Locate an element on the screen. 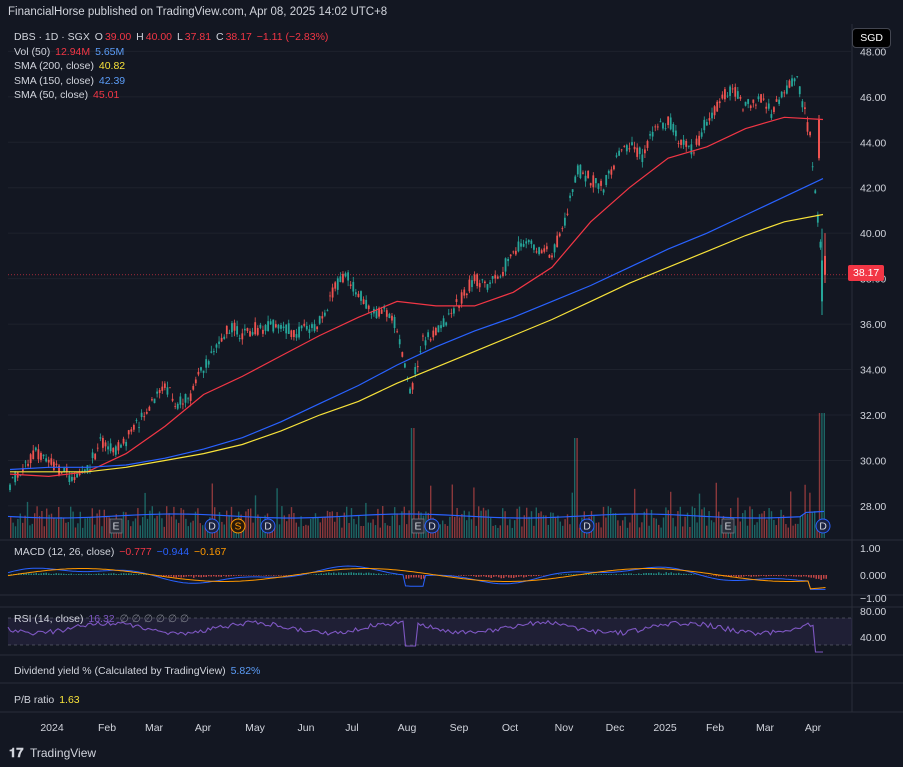 This screenshot has height=767, width=903. volume-ma-line is located at coordinates (416, 514).